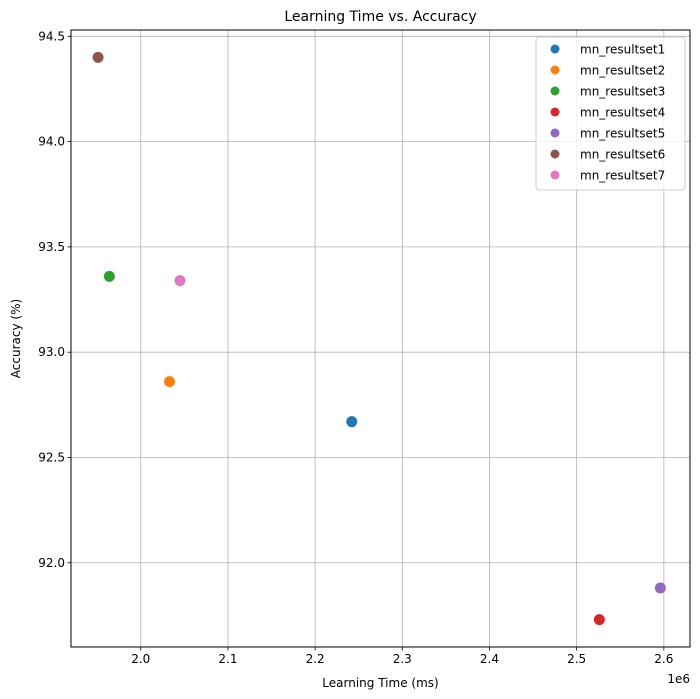  What do you see at coordinates (663, 659) in the screenshot?
I see `x-tick-label: 2.6` at bounding box center [663, 659].